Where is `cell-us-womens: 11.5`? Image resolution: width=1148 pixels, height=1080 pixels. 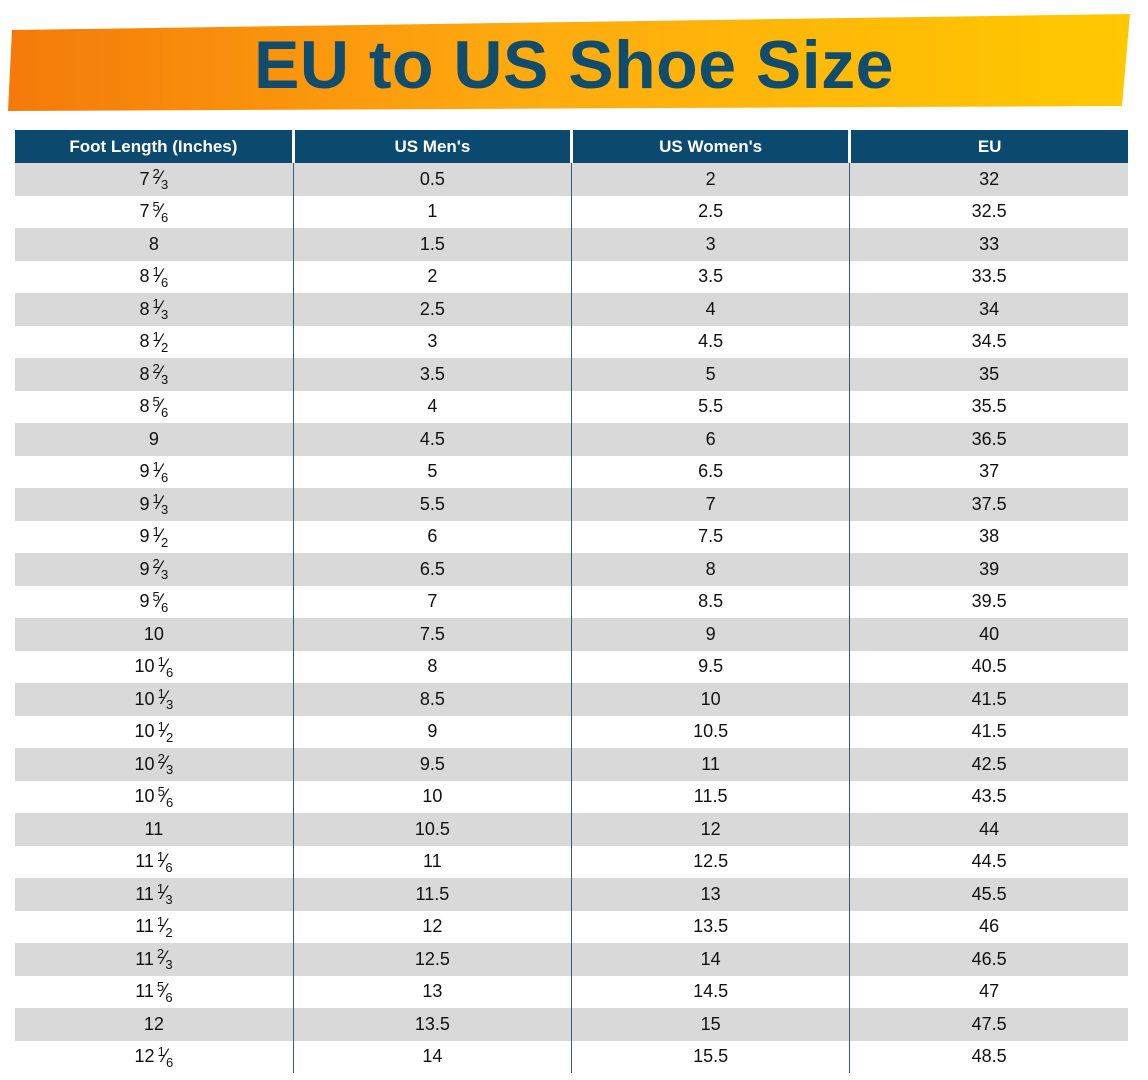
cell-us-womens: 11.5 is located at coordinates (710, 796).